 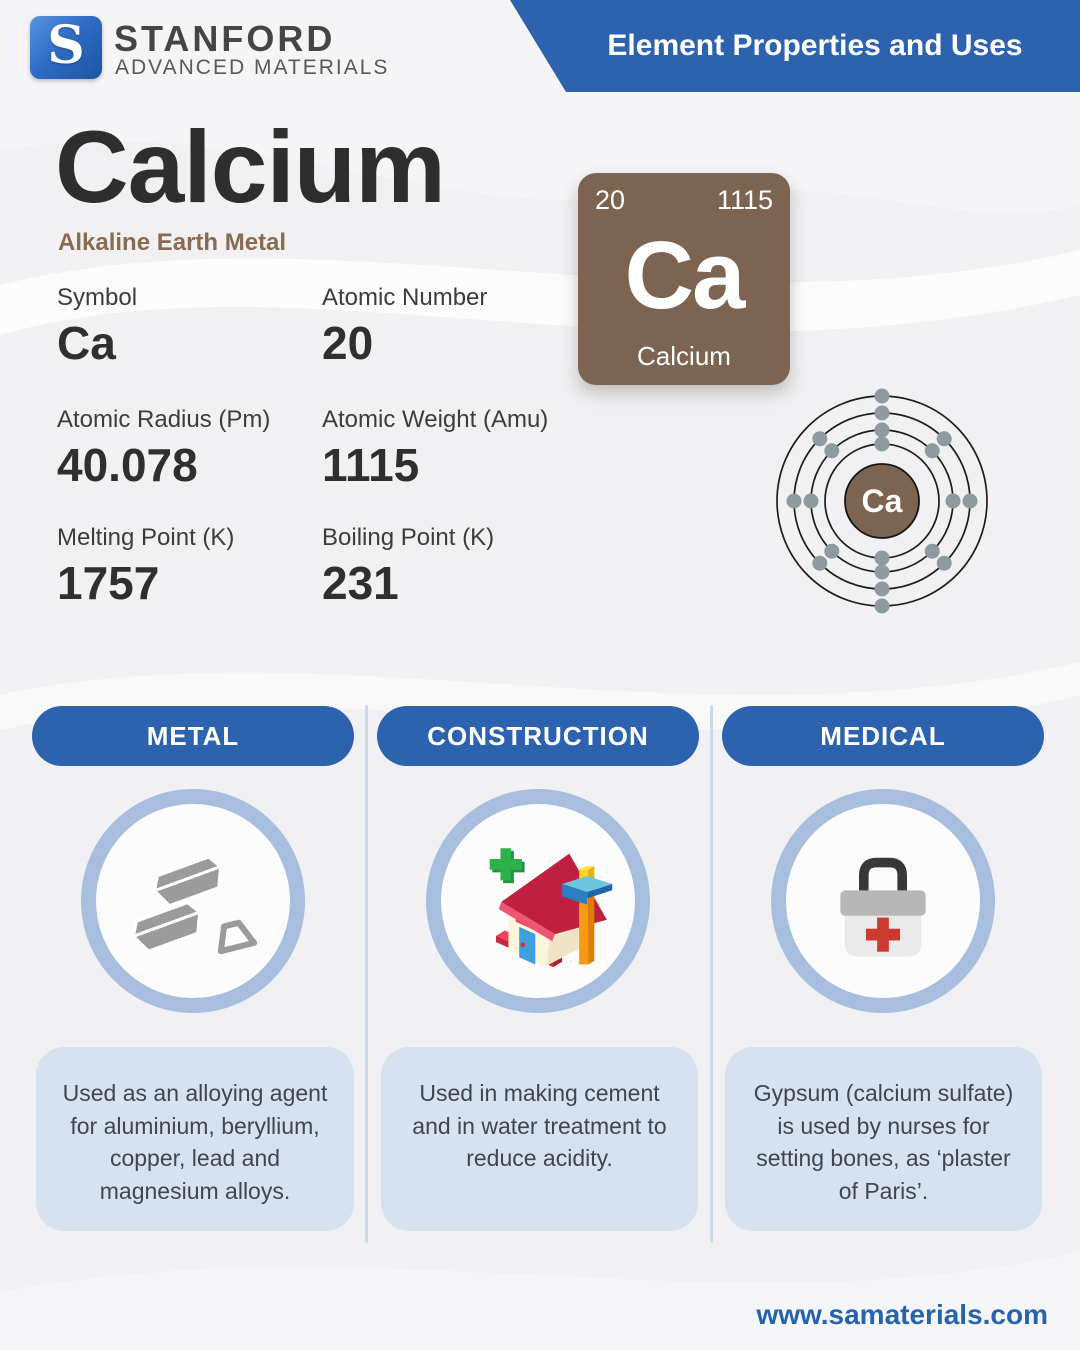 I want to click on brand-logo: S, so click(x=66, y=47).